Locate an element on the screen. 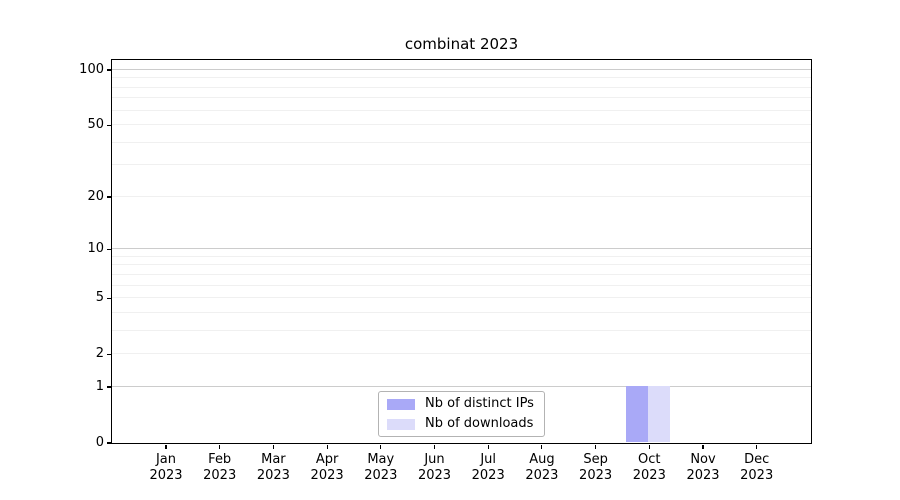 The width and height of the screenshot is (900, 500). x-tick-label: Feb 2023 is located at coordinates (220, 467).